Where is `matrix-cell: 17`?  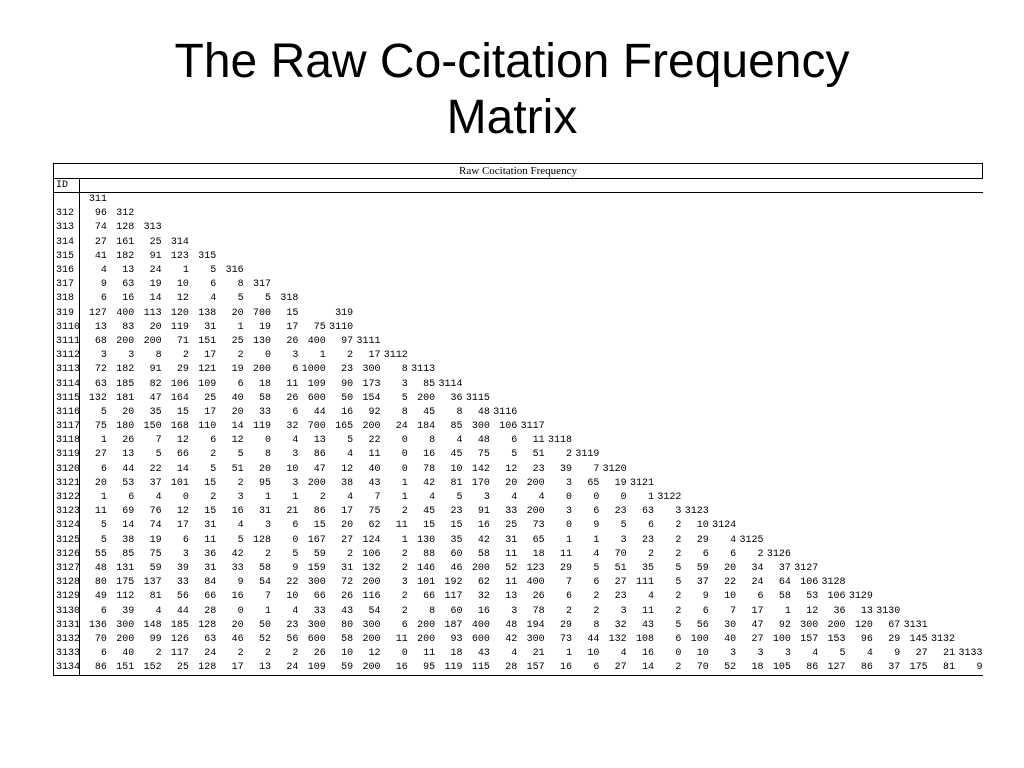 matrix-cell: 17 is located at coordinates (230, 669).